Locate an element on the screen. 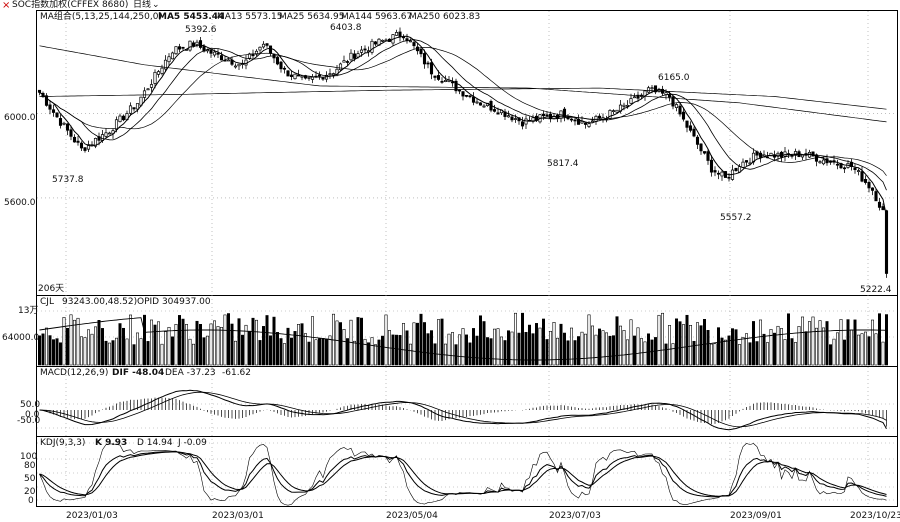  kdj-tick-50: 50 is located at coordinates (30, 479).